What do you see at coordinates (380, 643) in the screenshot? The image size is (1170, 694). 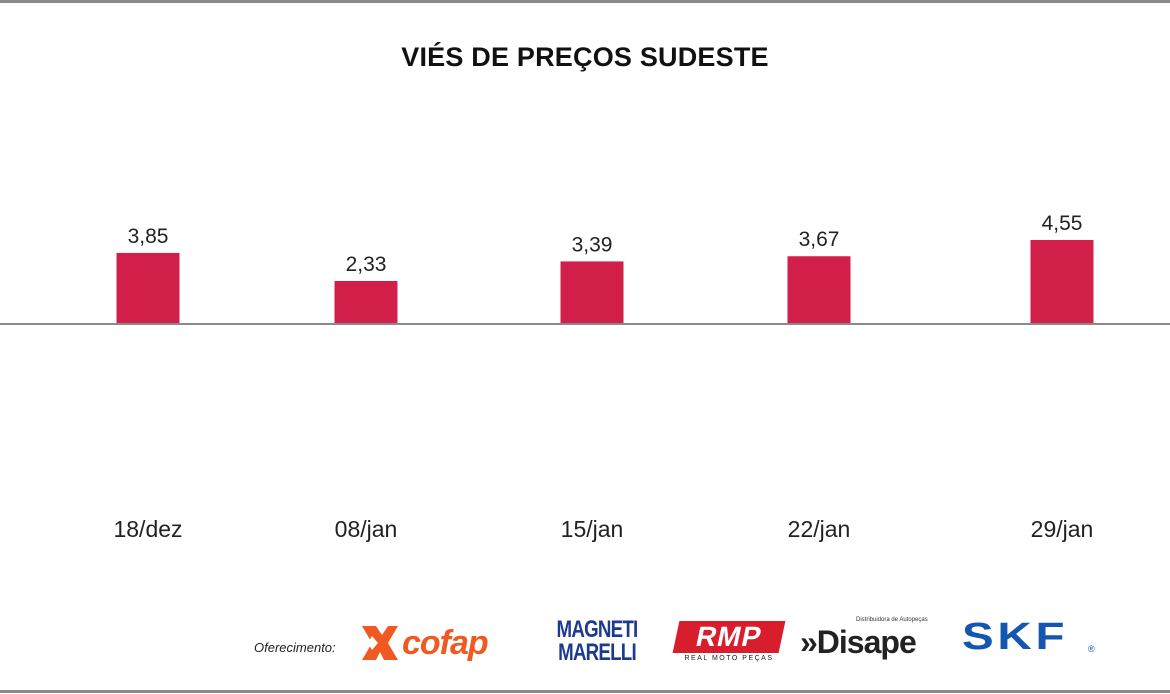 I see `cofap-x-icon` at bounding box center [380, 643].